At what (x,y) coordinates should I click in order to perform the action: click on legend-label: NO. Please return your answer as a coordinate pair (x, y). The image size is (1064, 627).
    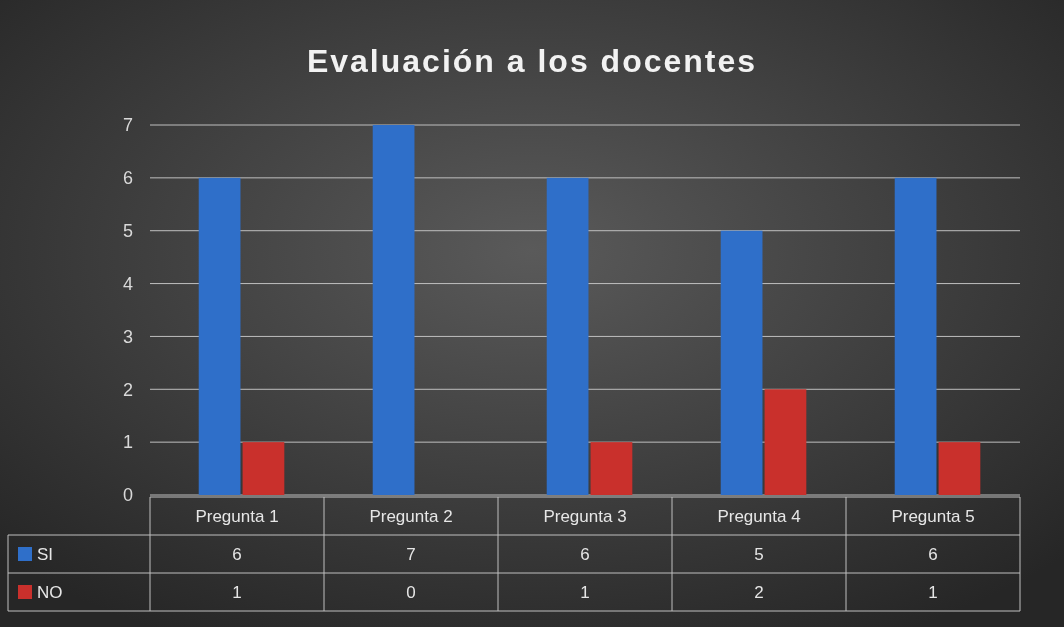
    Looking at the image, I should click on (50, 592).